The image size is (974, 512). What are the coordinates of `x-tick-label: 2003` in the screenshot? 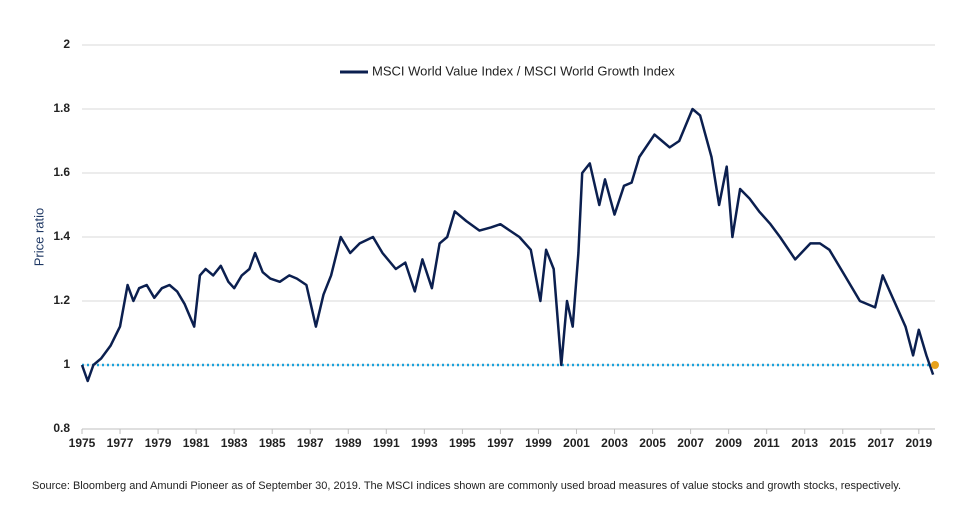 It's located at (614, 443).